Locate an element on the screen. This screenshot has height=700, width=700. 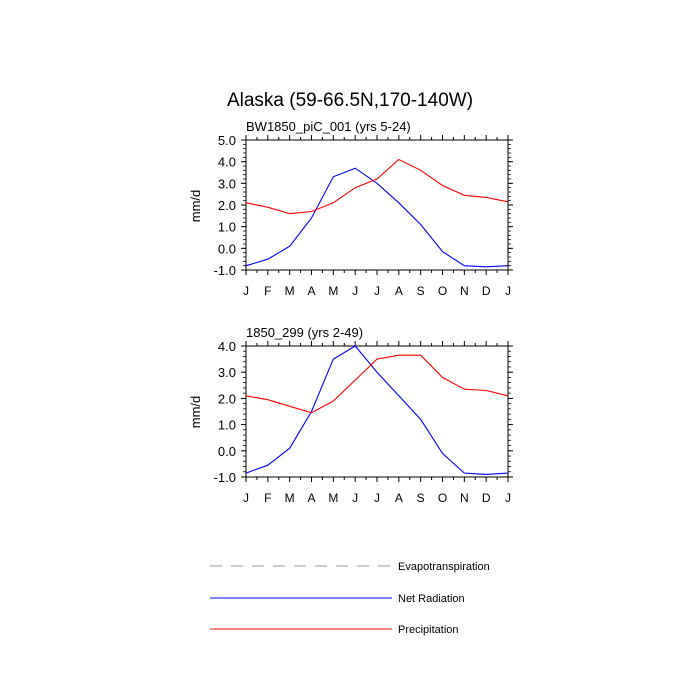
legend-label-precipitation: Precipitation is located at coordinates (428, 630).